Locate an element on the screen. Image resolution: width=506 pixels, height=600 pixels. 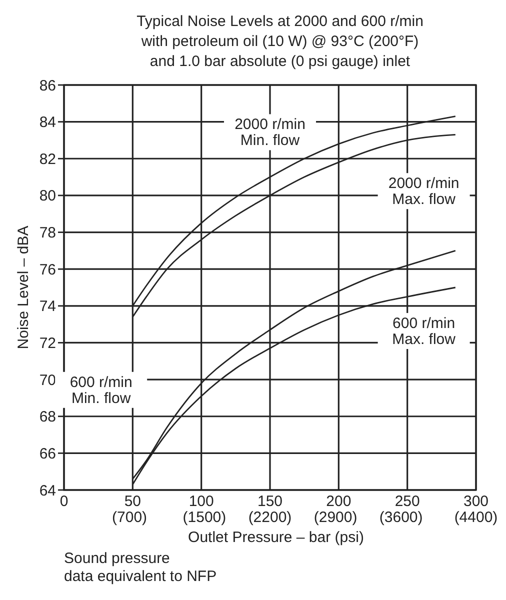
series-label: 600 r/min Max. flow is located at coordinates (424, 331).